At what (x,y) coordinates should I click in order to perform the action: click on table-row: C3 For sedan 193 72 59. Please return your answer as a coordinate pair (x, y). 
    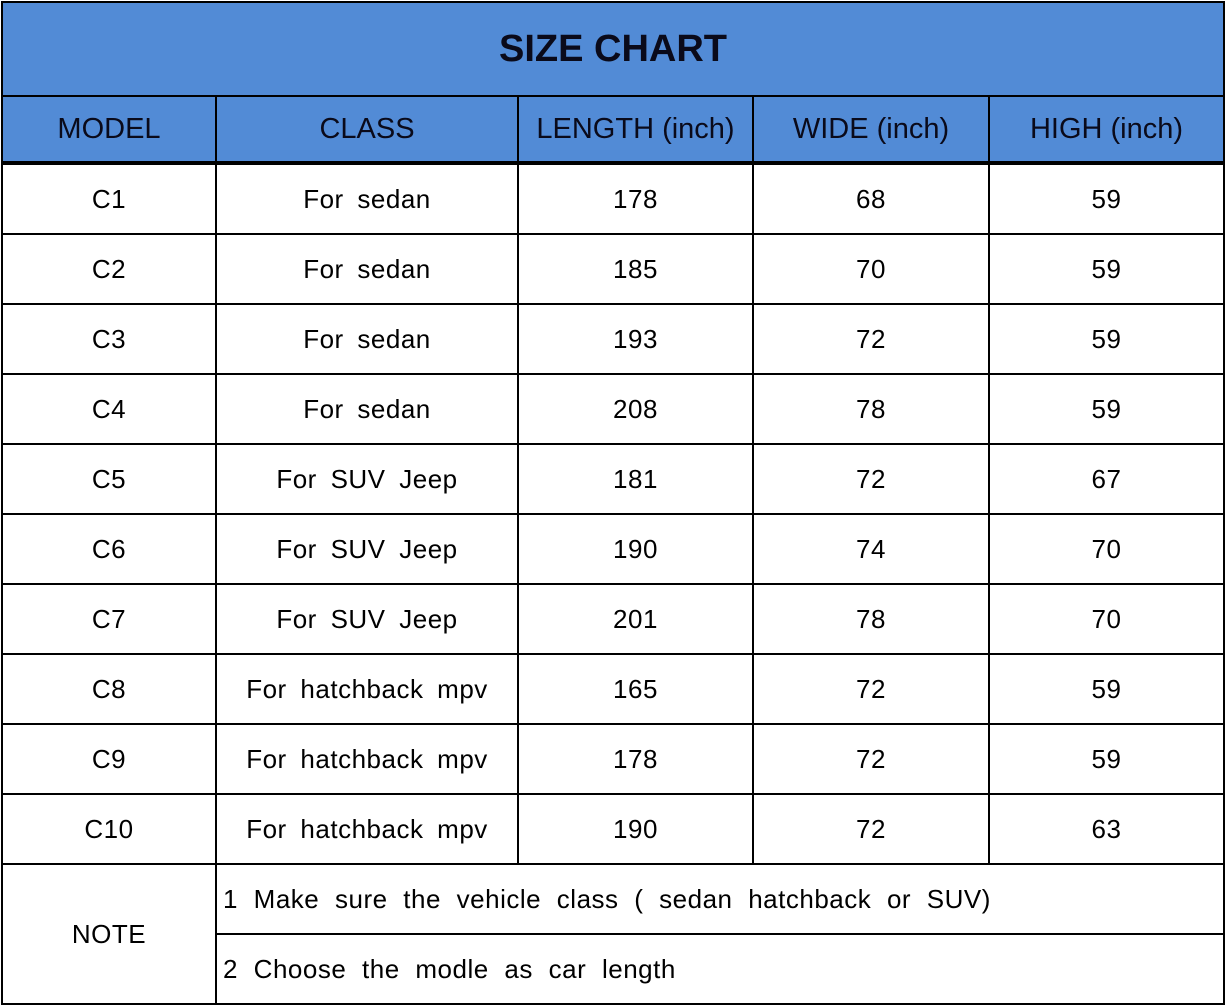
    Looking at the image, I should click on (613, 339).